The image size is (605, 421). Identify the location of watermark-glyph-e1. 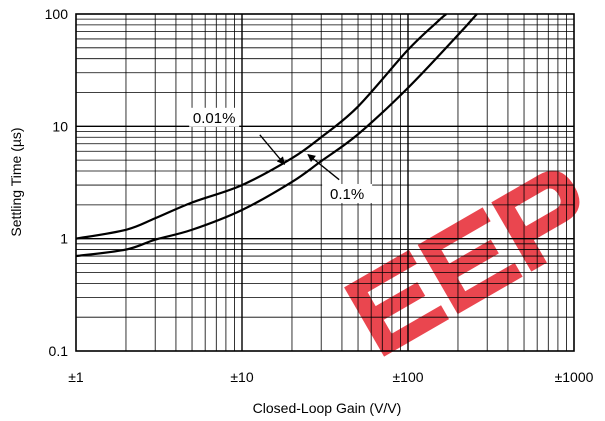
(397, 303).